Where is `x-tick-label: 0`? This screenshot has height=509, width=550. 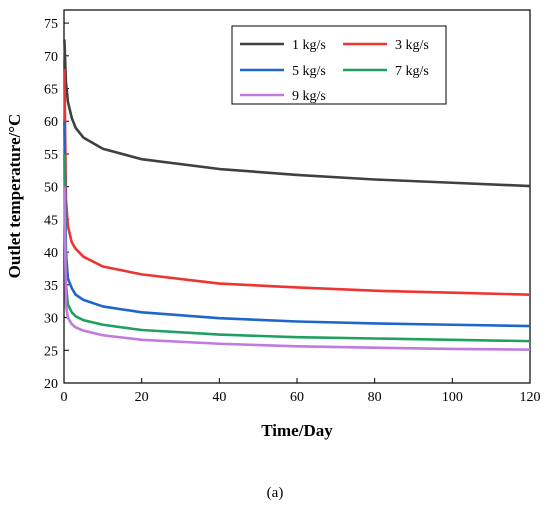 x-tick-label: 0 is located at coordinates (64, 397).